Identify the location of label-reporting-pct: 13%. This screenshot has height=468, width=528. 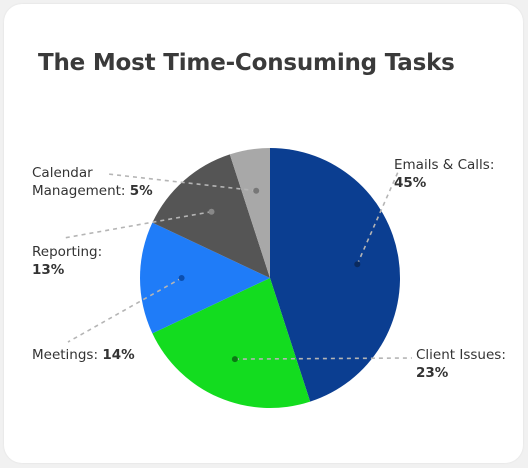
(48, 270).